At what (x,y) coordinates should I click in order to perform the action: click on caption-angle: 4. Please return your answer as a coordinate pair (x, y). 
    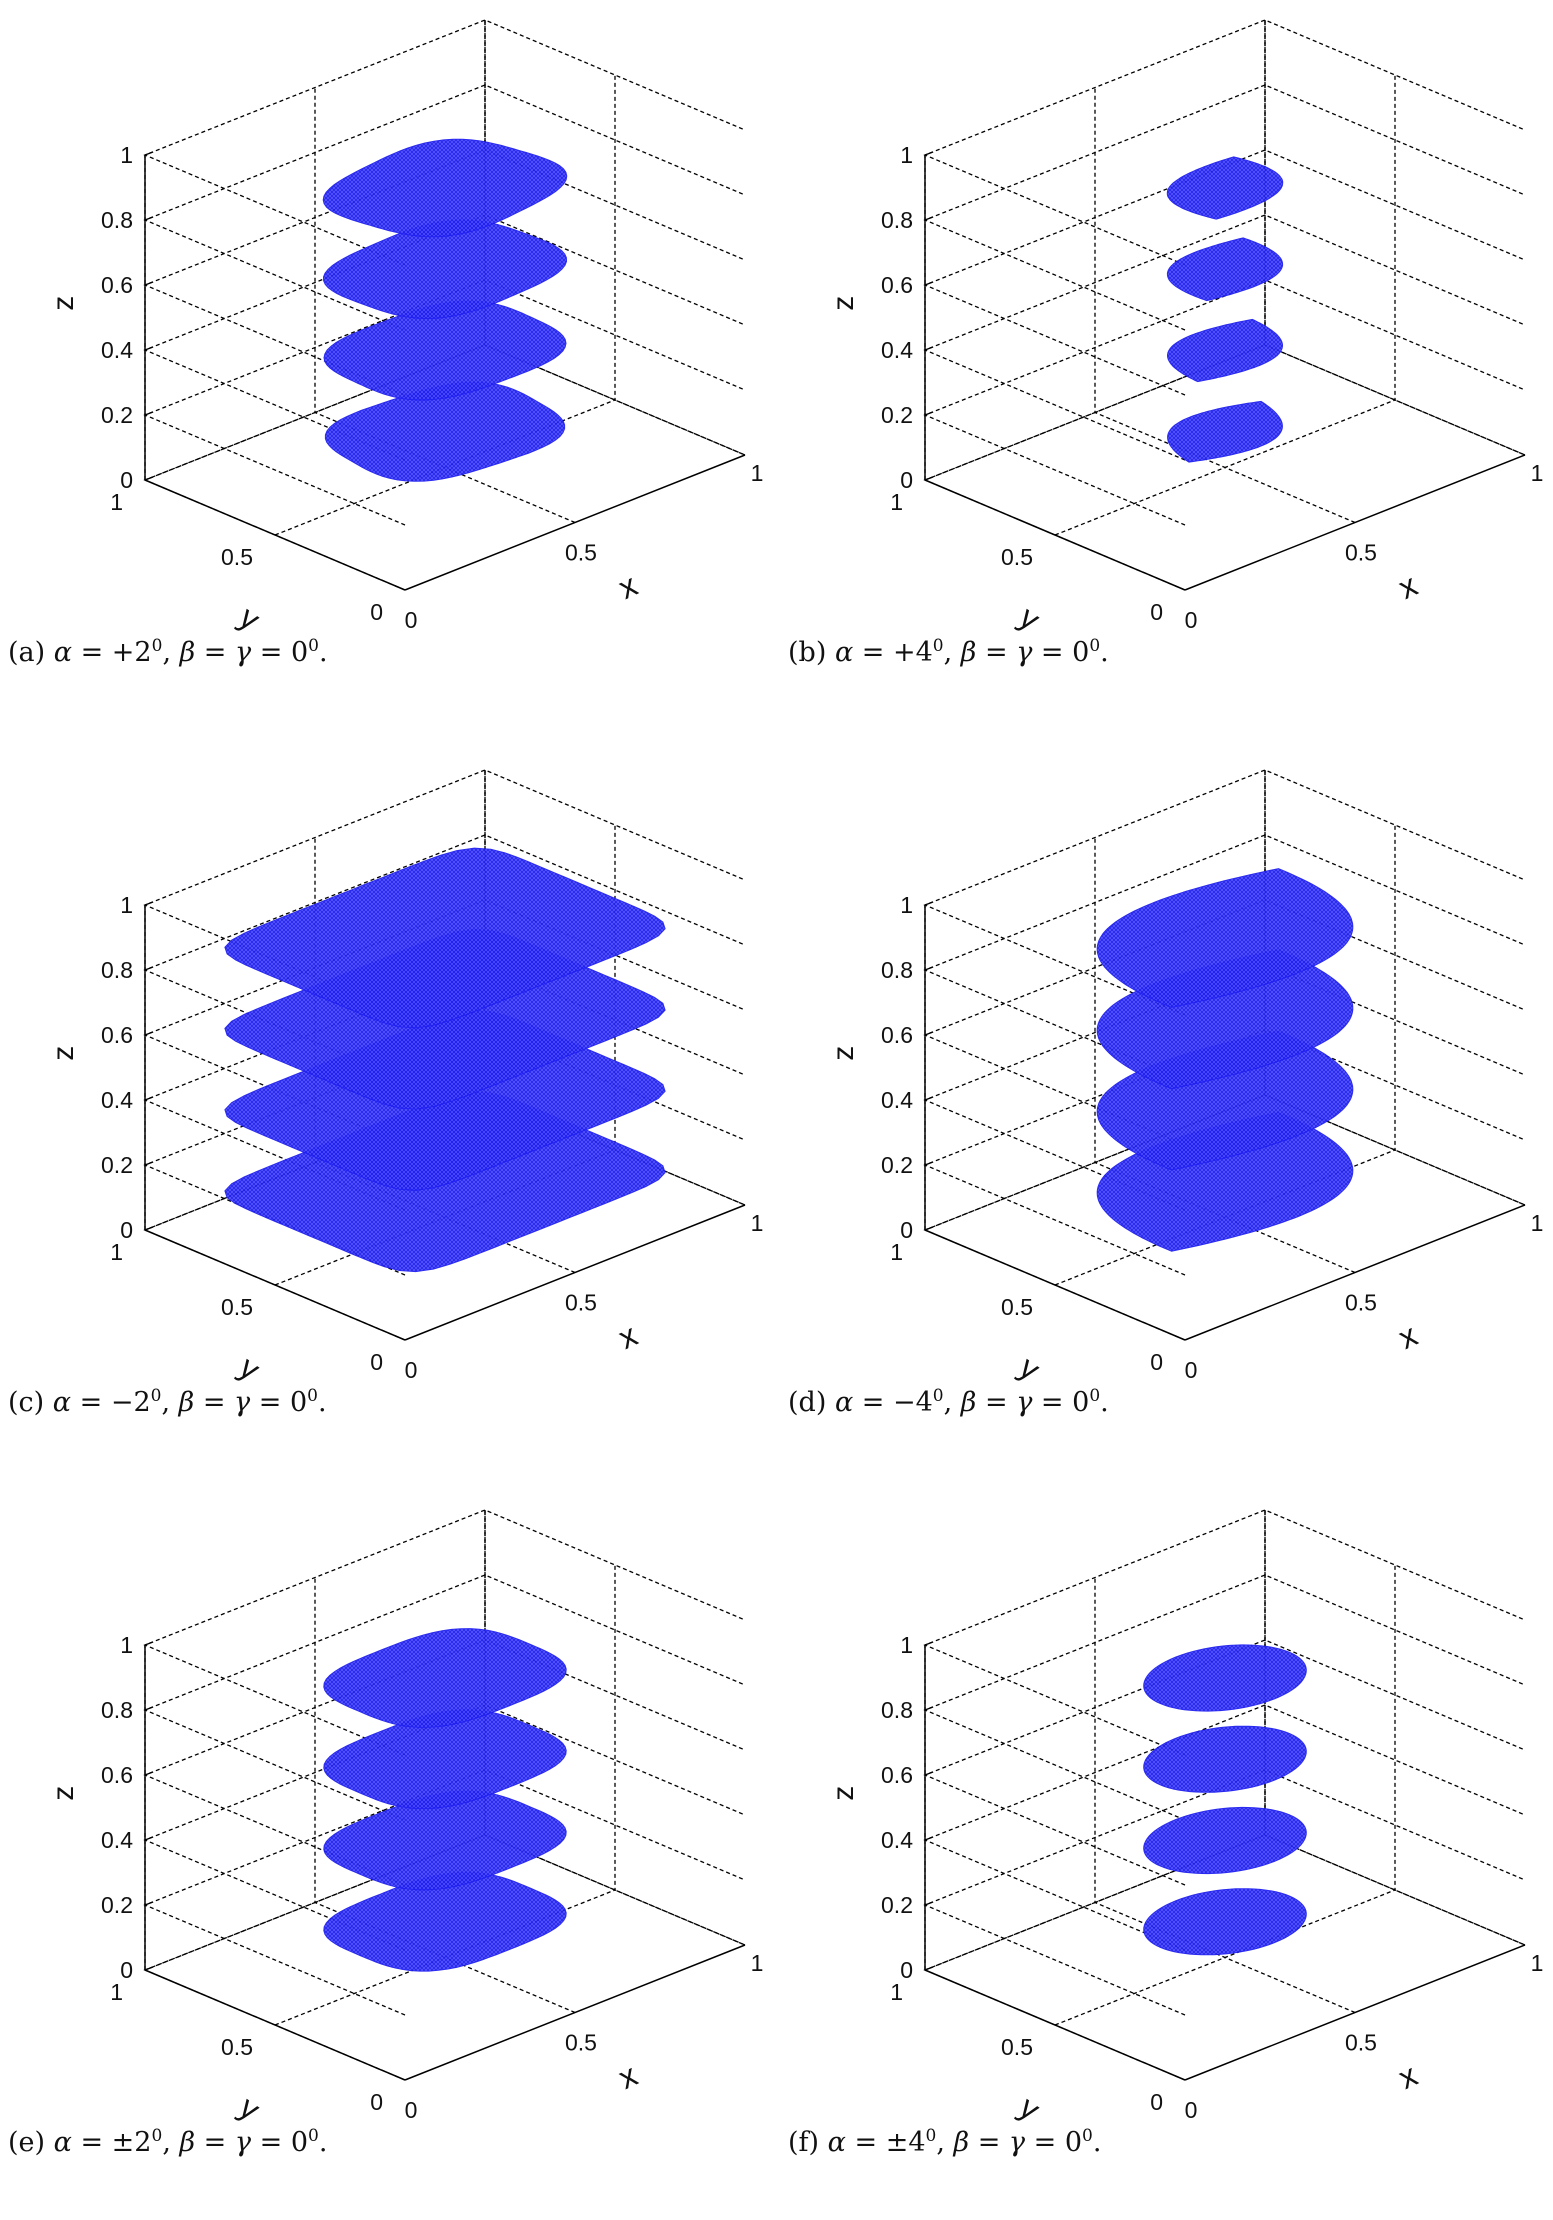
    Looking at the image, I should click on (924, 652).